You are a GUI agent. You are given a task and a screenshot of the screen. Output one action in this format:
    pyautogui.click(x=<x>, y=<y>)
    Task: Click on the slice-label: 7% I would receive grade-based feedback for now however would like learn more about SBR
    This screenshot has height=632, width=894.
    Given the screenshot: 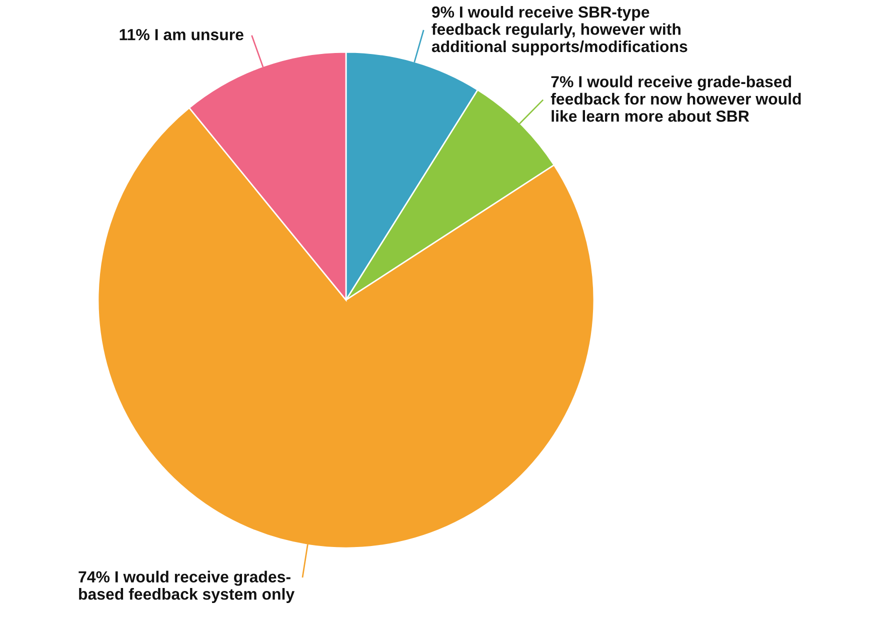 What is the action you would take?
    pyautogui.click(x=675, y=99)
    